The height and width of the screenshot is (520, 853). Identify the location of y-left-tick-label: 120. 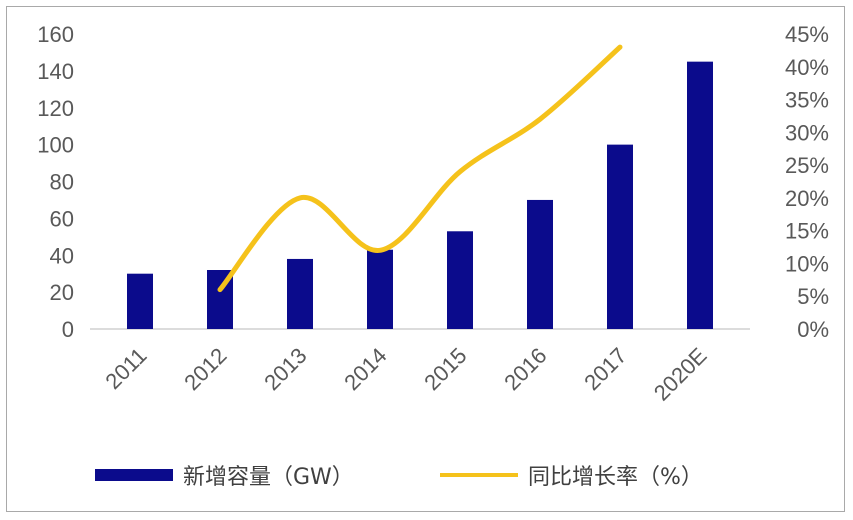
(55, 108).